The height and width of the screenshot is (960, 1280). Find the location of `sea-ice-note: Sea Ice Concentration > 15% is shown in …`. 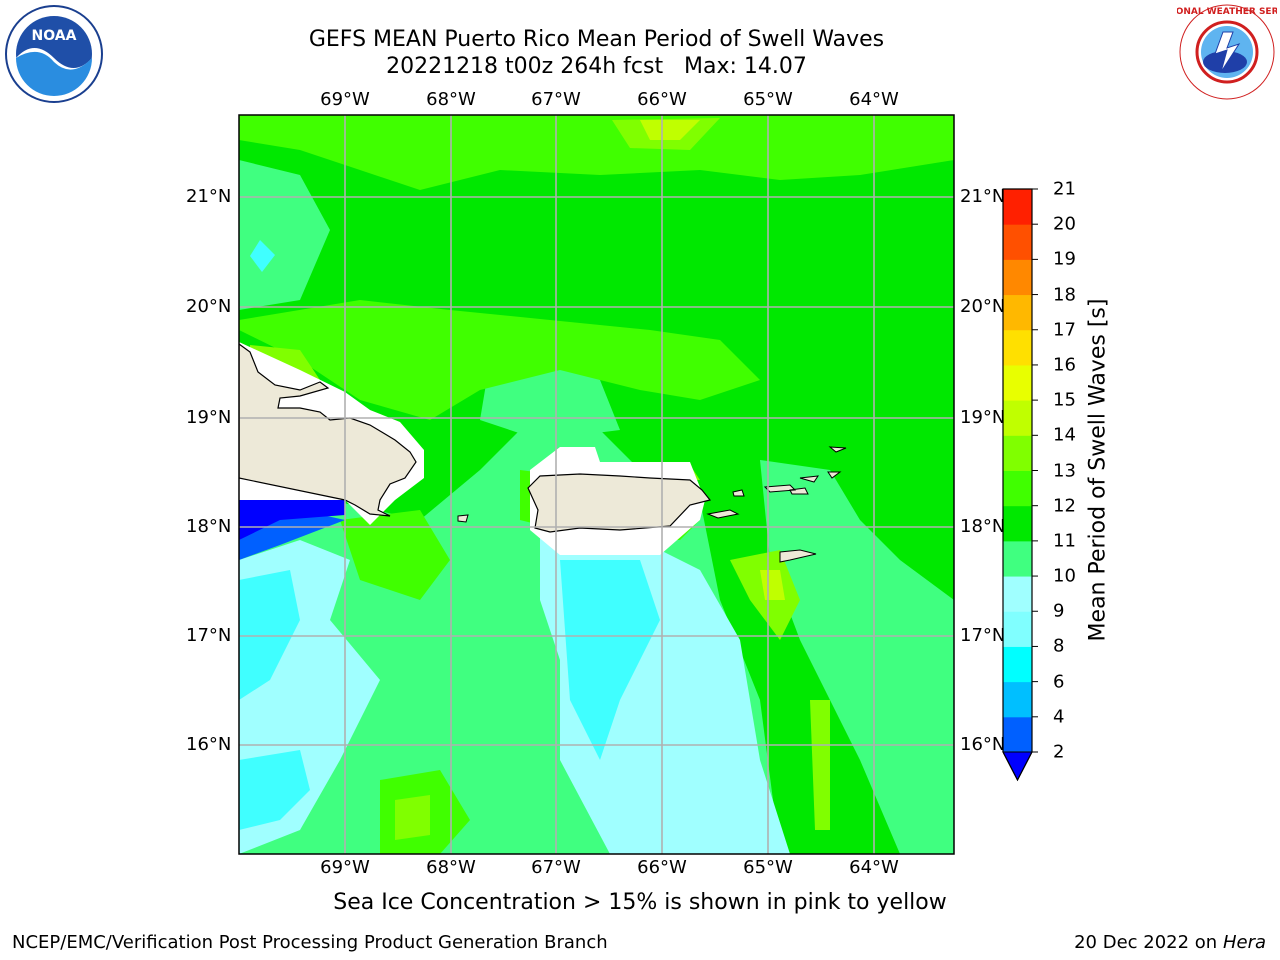

sea-ice-note: Sea Ice Concentration > 15% is shown in … is located at coordinates (640, 902).